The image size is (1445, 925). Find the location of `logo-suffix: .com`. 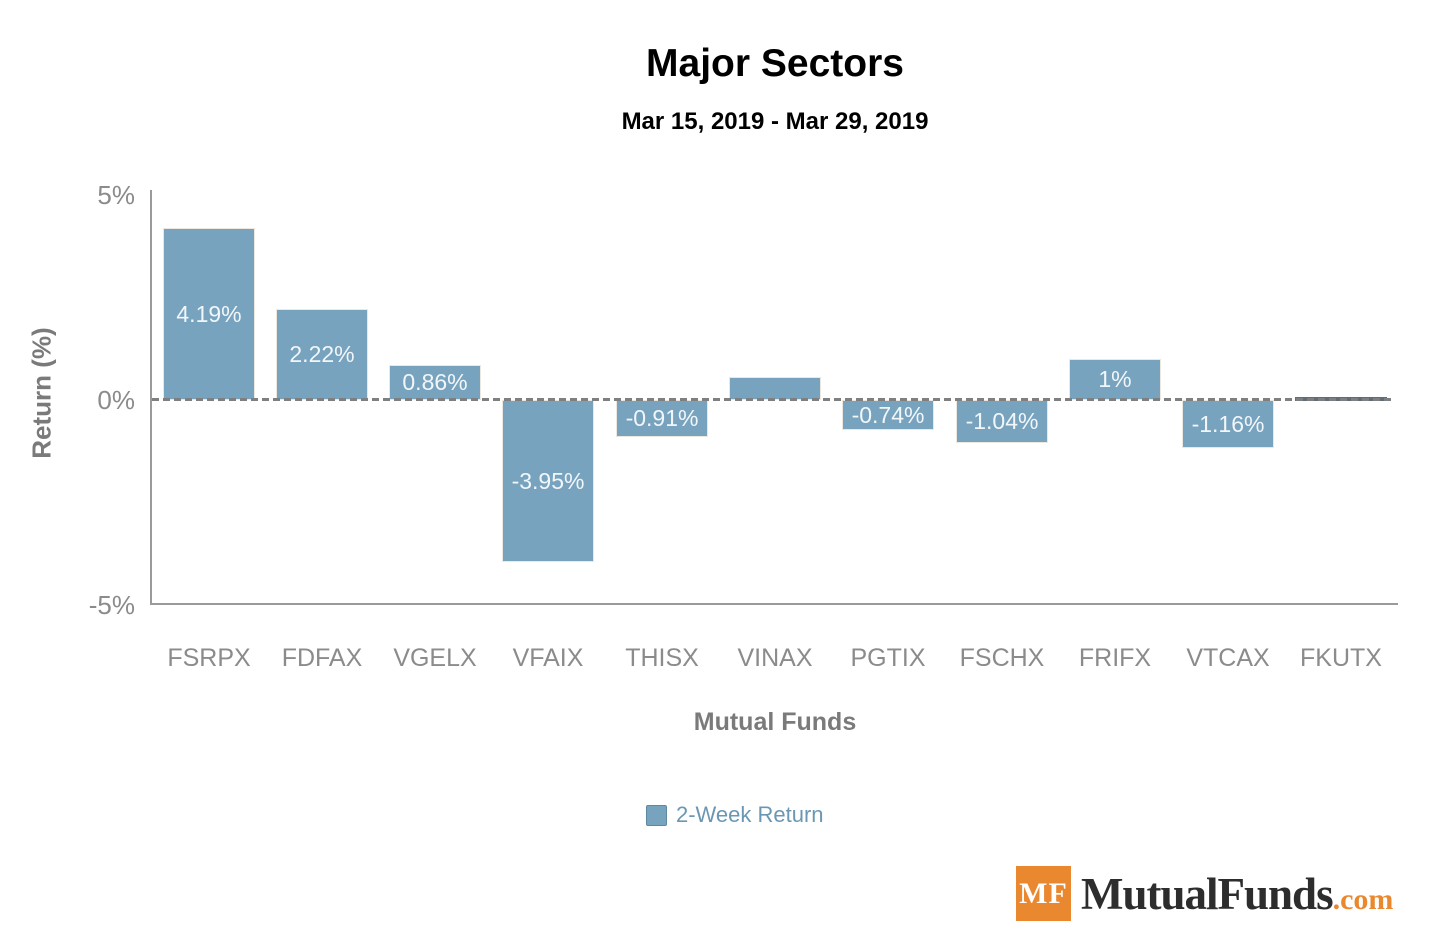

logo-suffix: .com is located at coordinates (1363, 899).